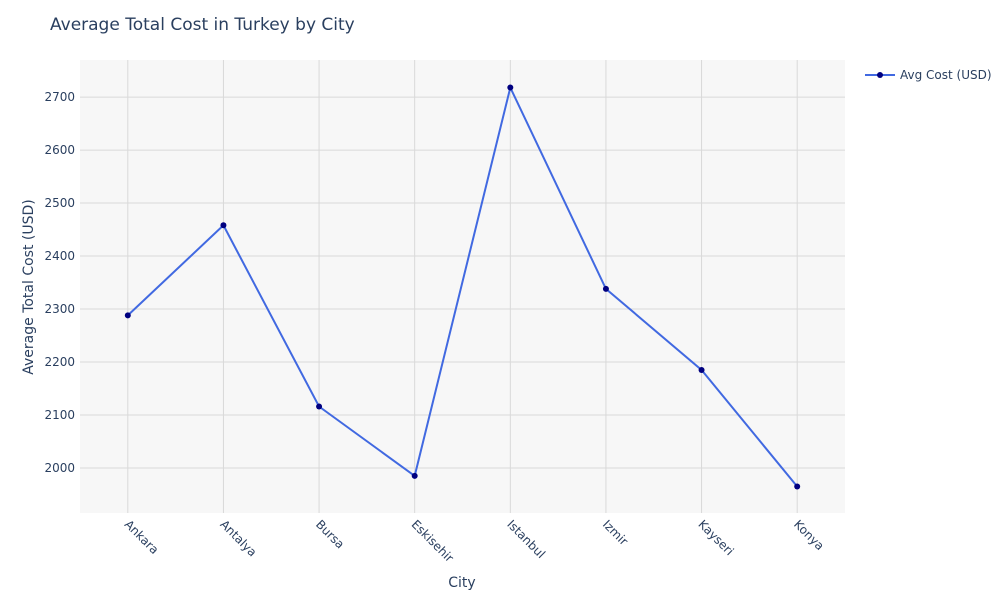 Image resolution: width=1000 pixels, height=600 pixels. I want to click on x-tick-label: Eskisehir, so click(433, 541).